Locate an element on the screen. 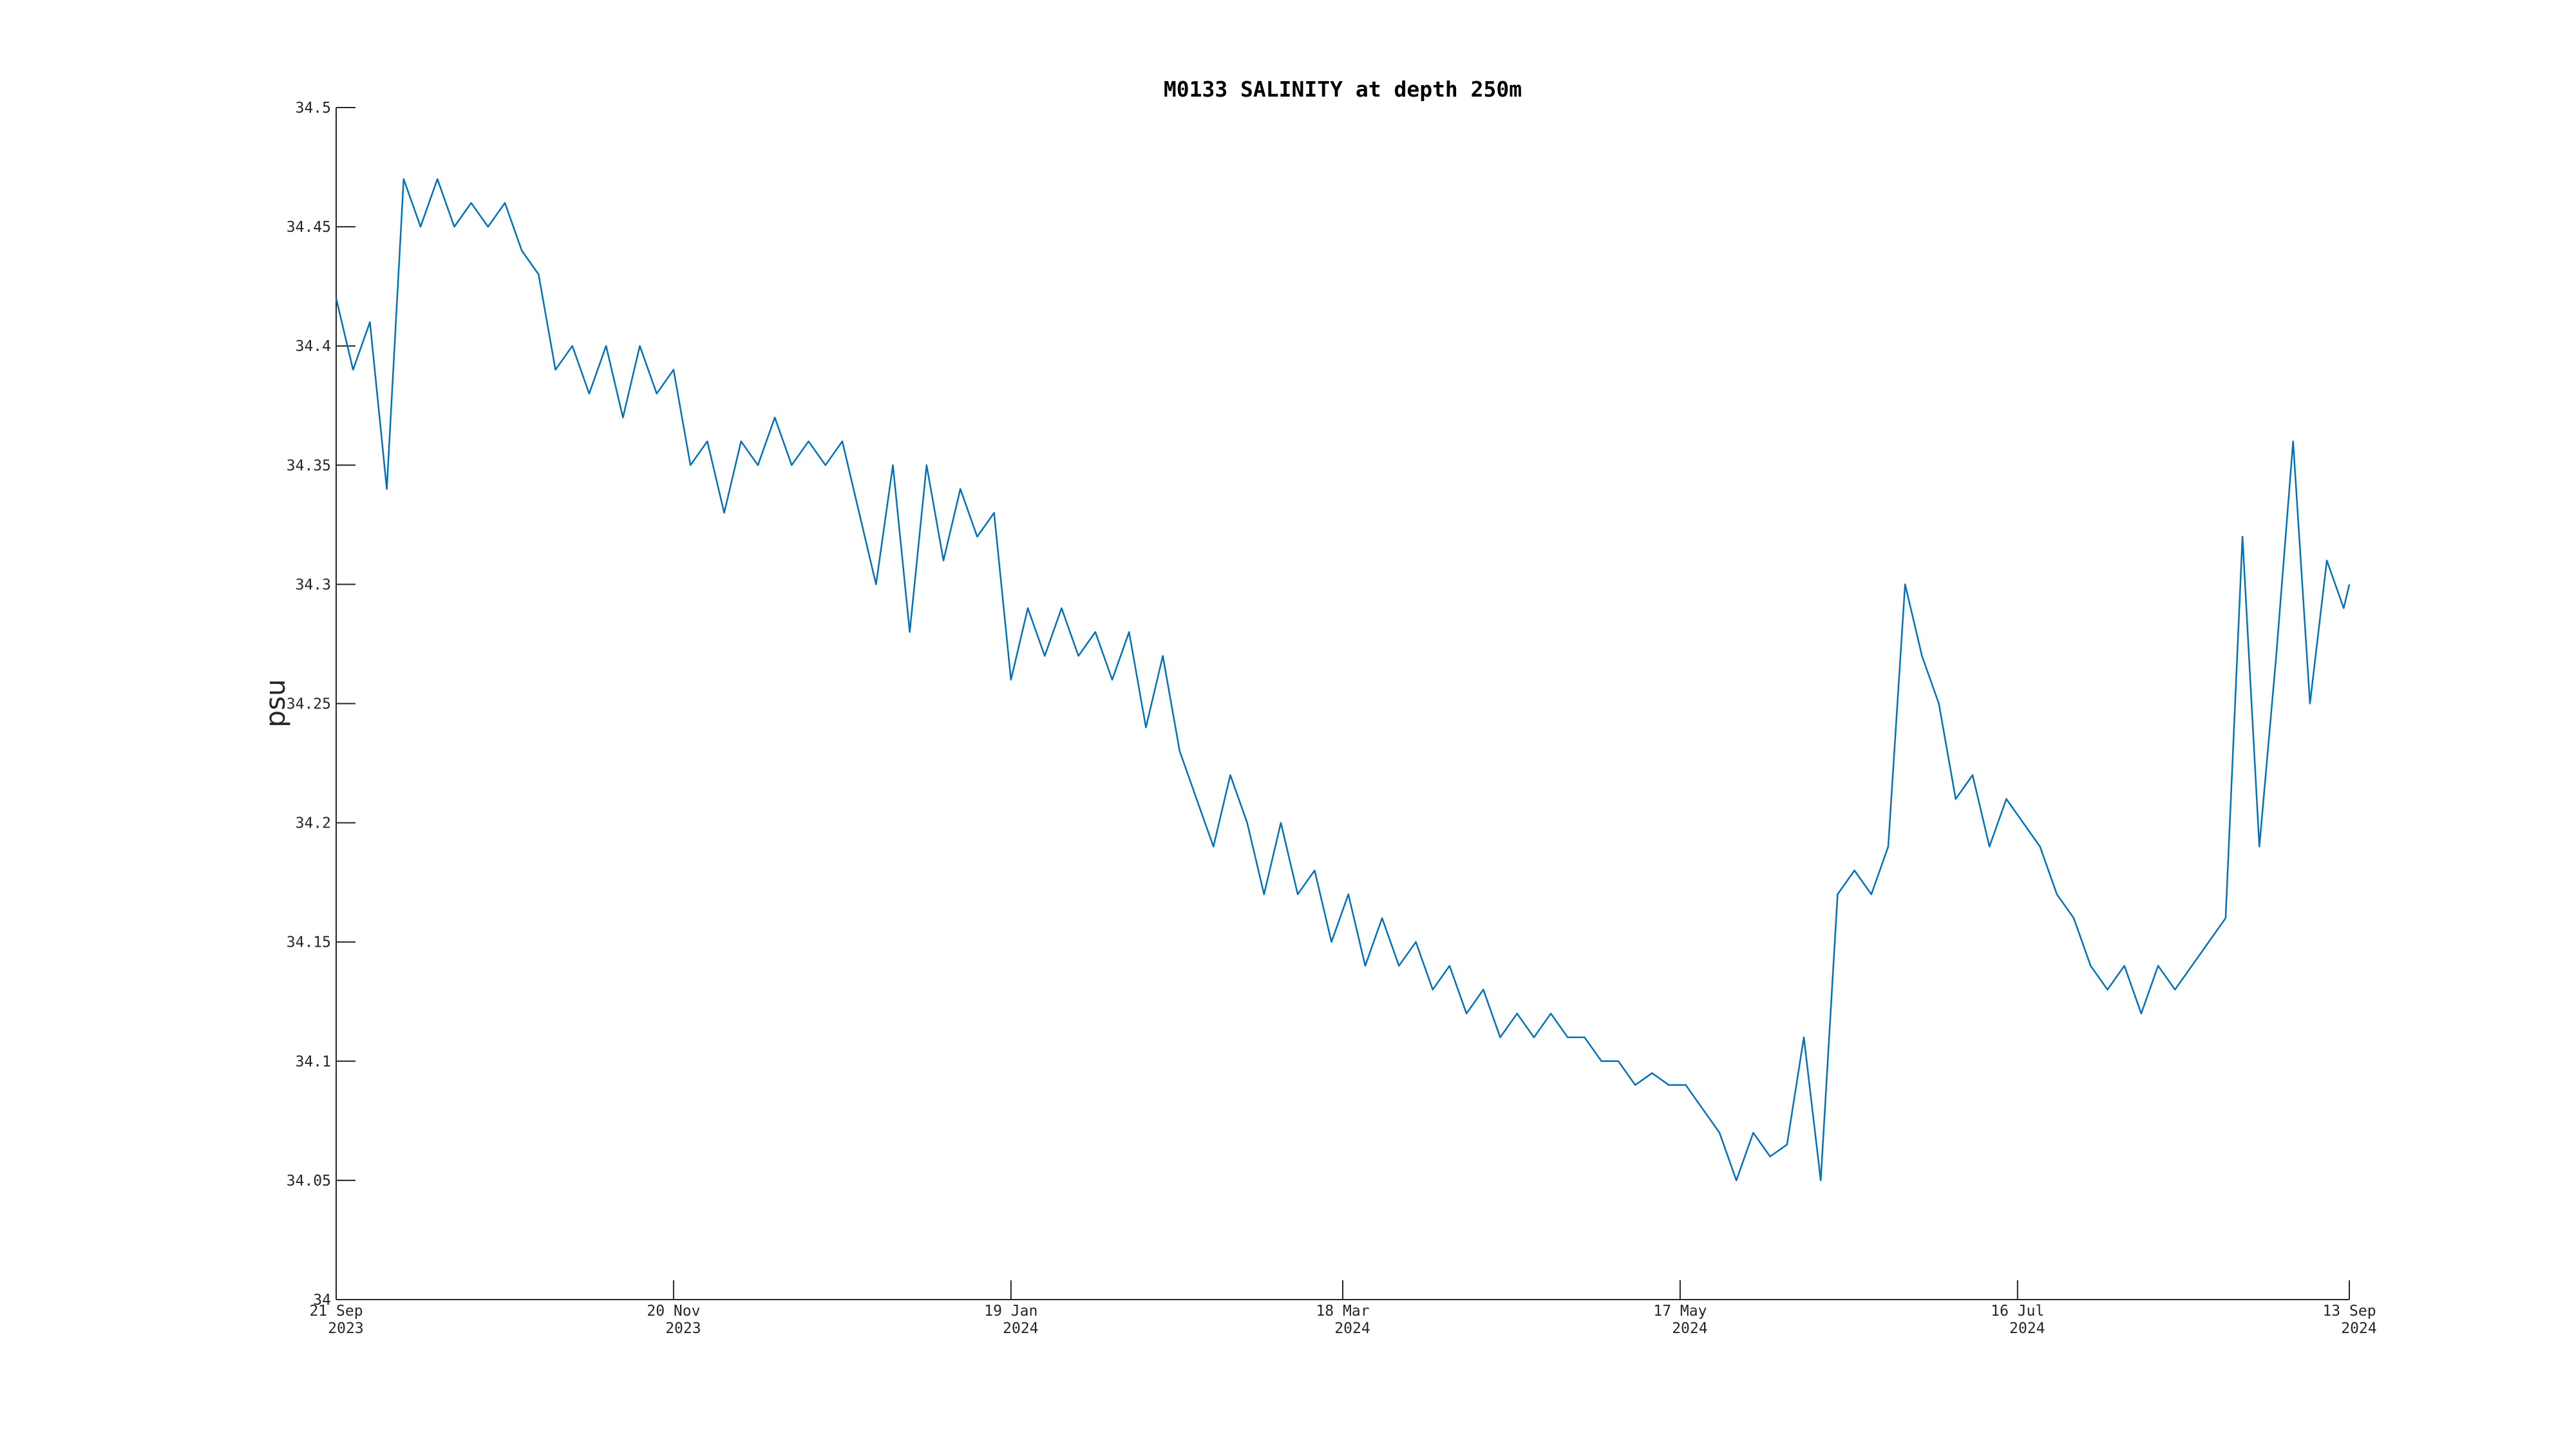 The image size is (2576, 1449). chart-title: M0133 SALINITY at depth 250m is located at coordinates (1343, 89).